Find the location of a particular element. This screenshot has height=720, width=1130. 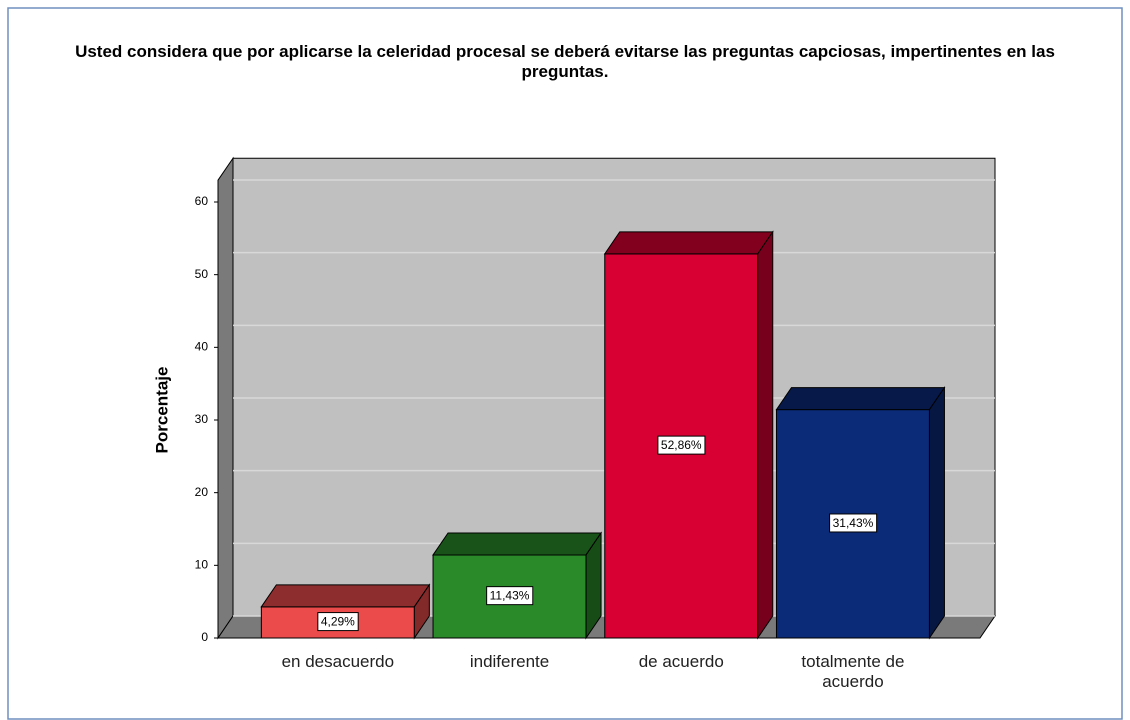

x-tick-label: en desacuerdo is located at coordinates (338, 661).